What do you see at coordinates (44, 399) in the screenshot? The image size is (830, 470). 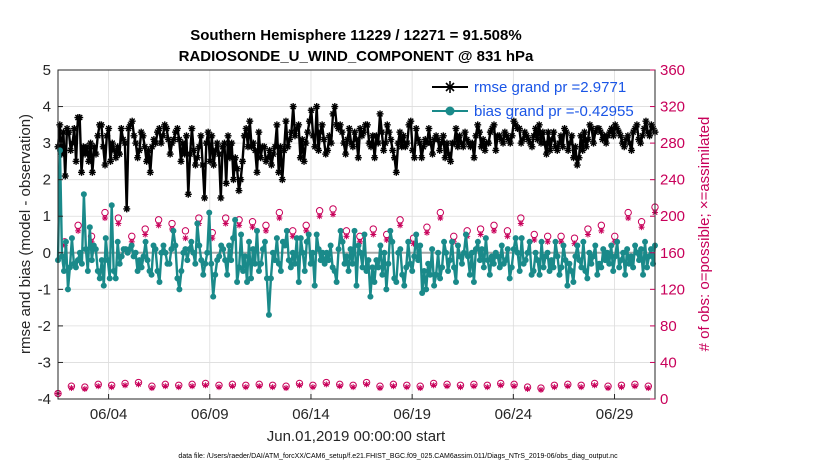 I see `y-tick-label: -4` at bounding box center [44, 399].